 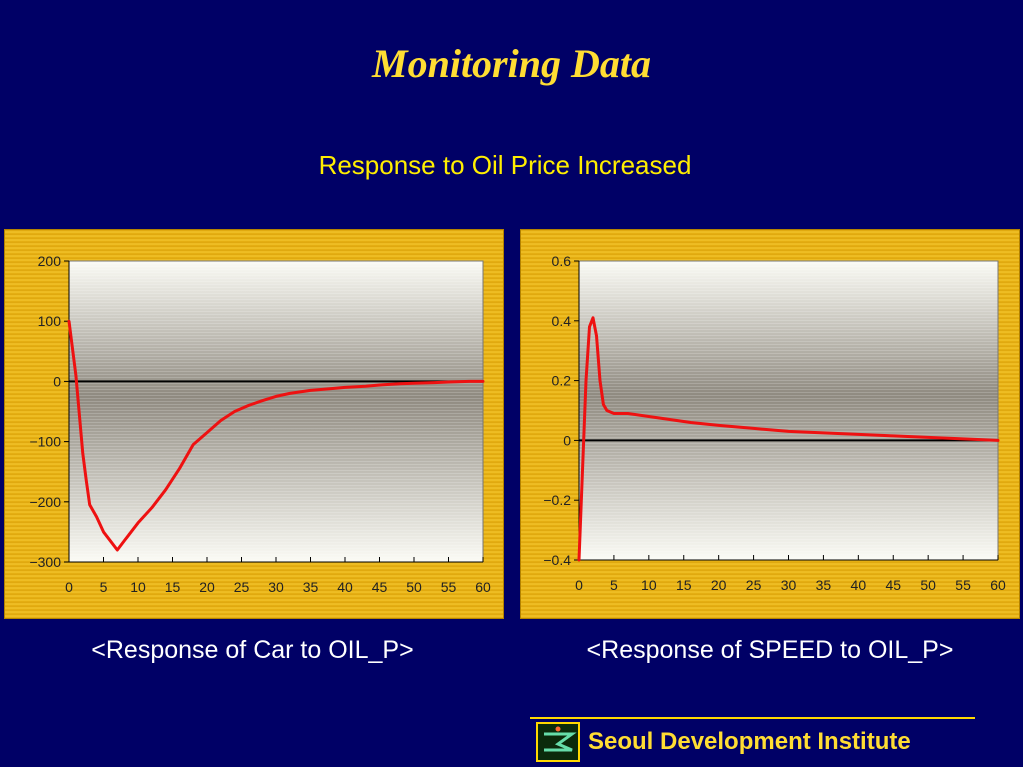 I want to click on y-tick-label: 0.6, so click(x=562, y=261).